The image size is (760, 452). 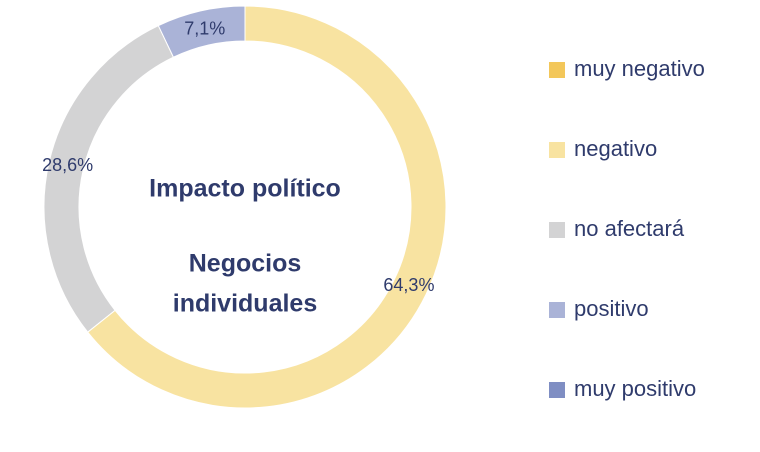 What do you see at coordinates (408, 285) in the screenshot?
I see `data-label: 64,3%` at bounding box center [408, 285].